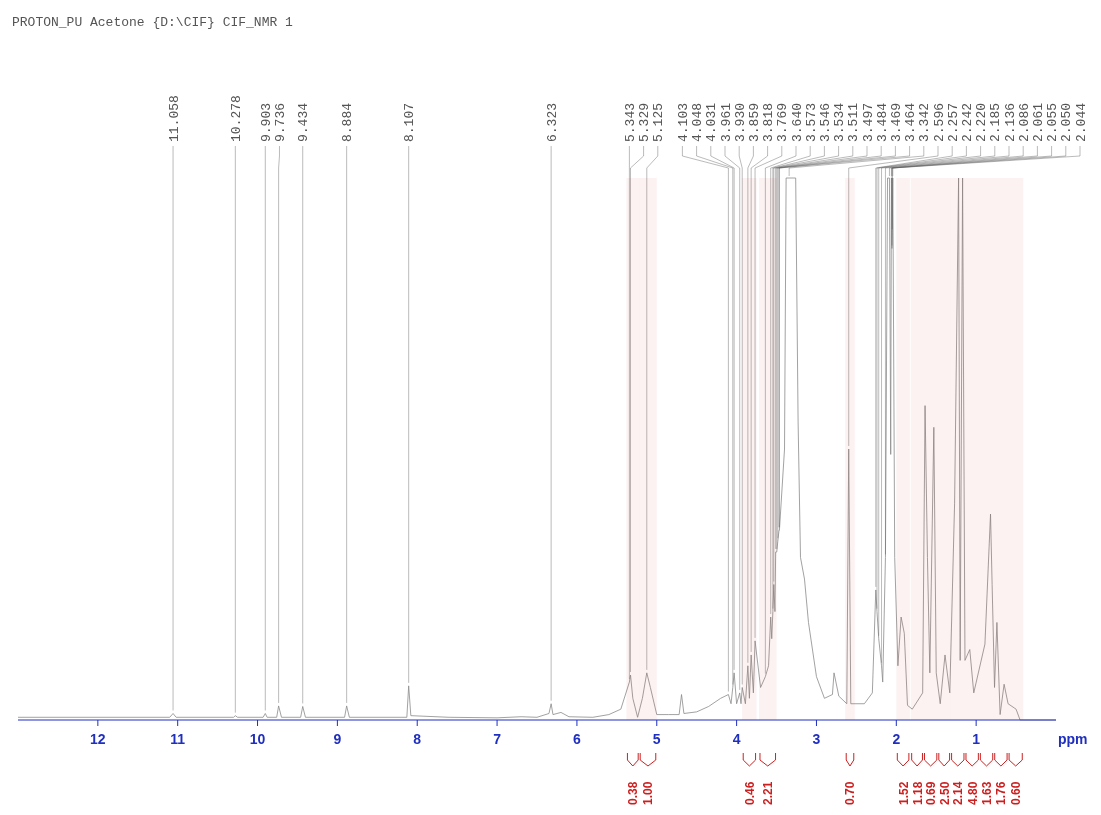 The height and width of the screenshot is (815, 1101). I want to click on annotation: 5.343, so click(630, 122).